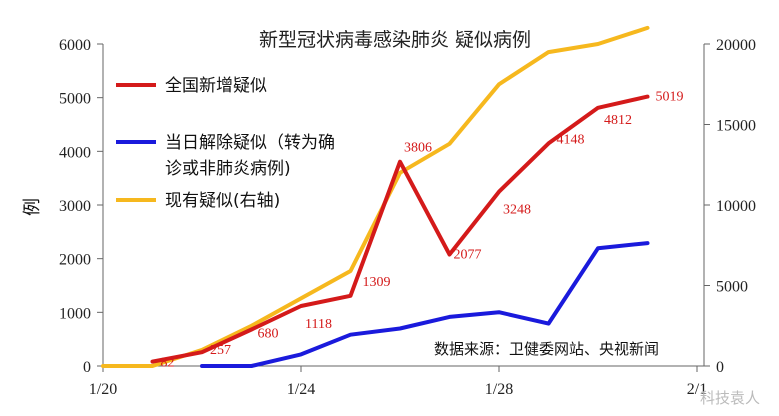  What do you see at coordinates (377, 282) in the screenshot?
I see `data-label: 1309` at bounding box center [377, 282].